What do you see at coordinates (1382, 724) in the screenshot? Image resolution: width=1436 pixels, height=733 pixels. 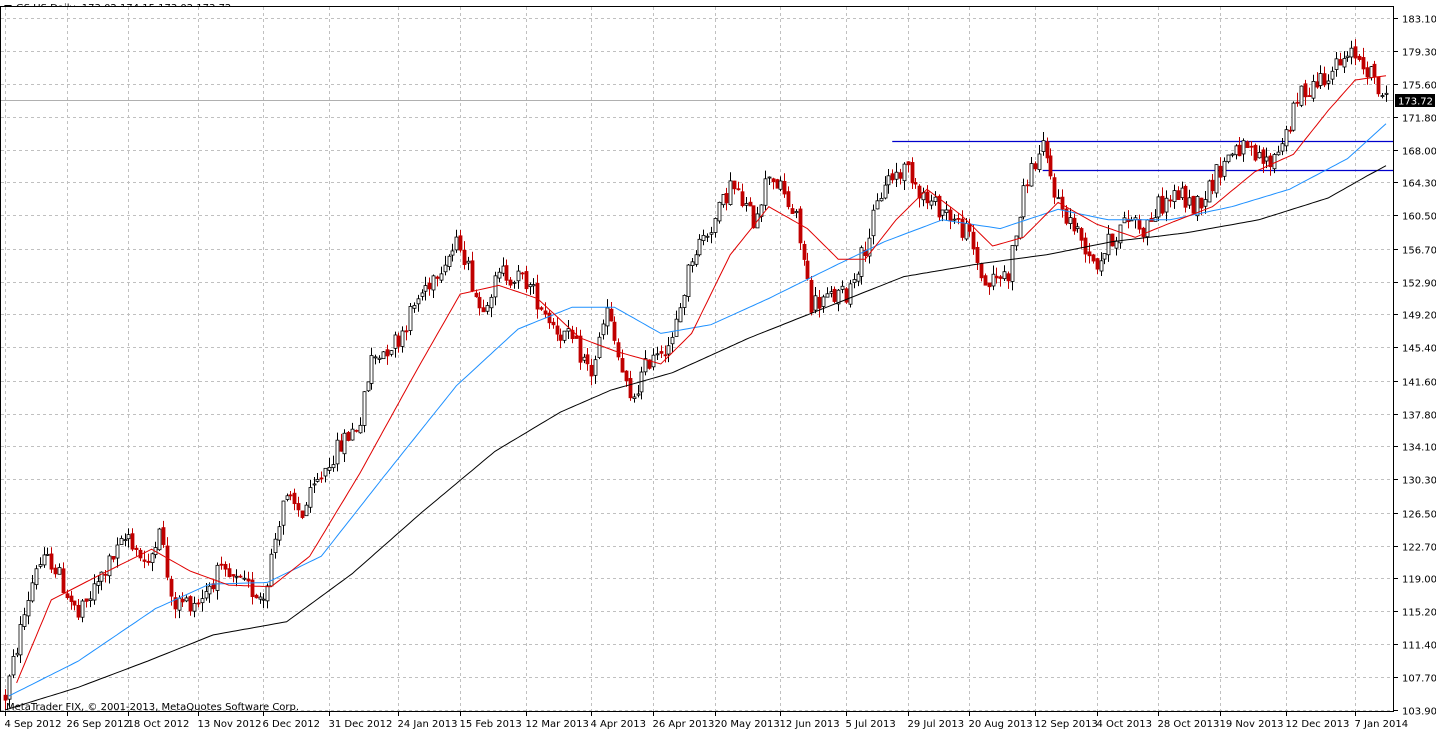 I see `x-tick-label: 7 Jan 2014` at bounding box center [1382, 724].